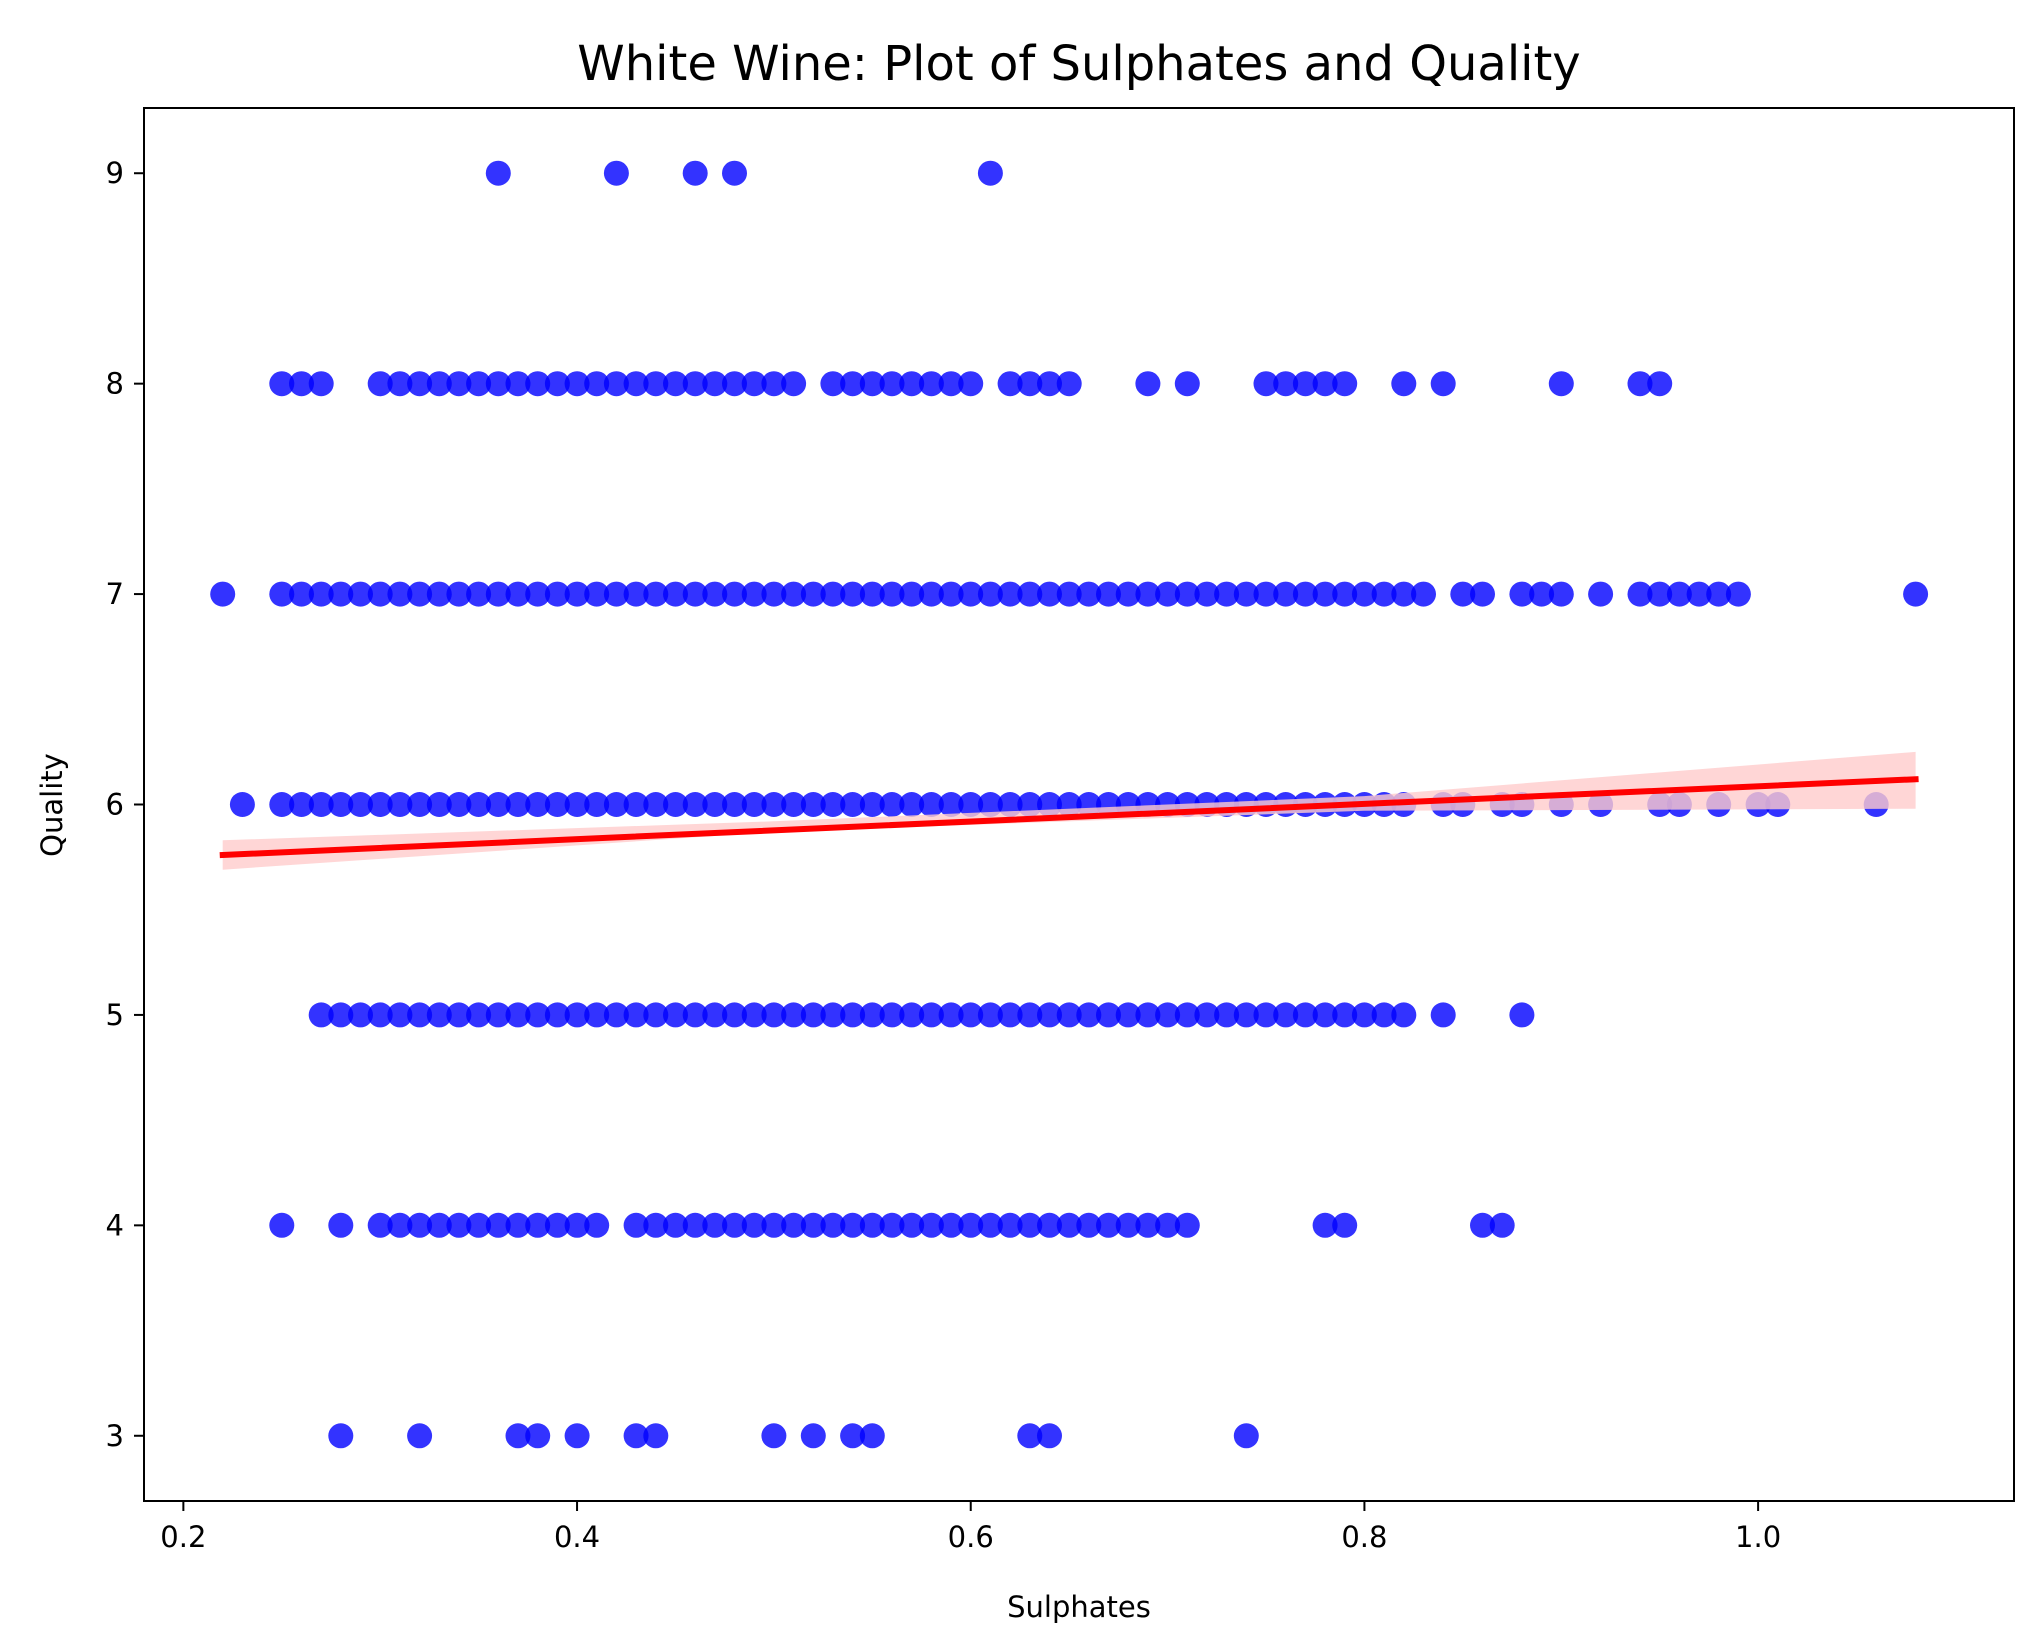  Describe the element at coordinates (52, 805) in the screenshot. I see `y-axis-label: Quality` at that location.